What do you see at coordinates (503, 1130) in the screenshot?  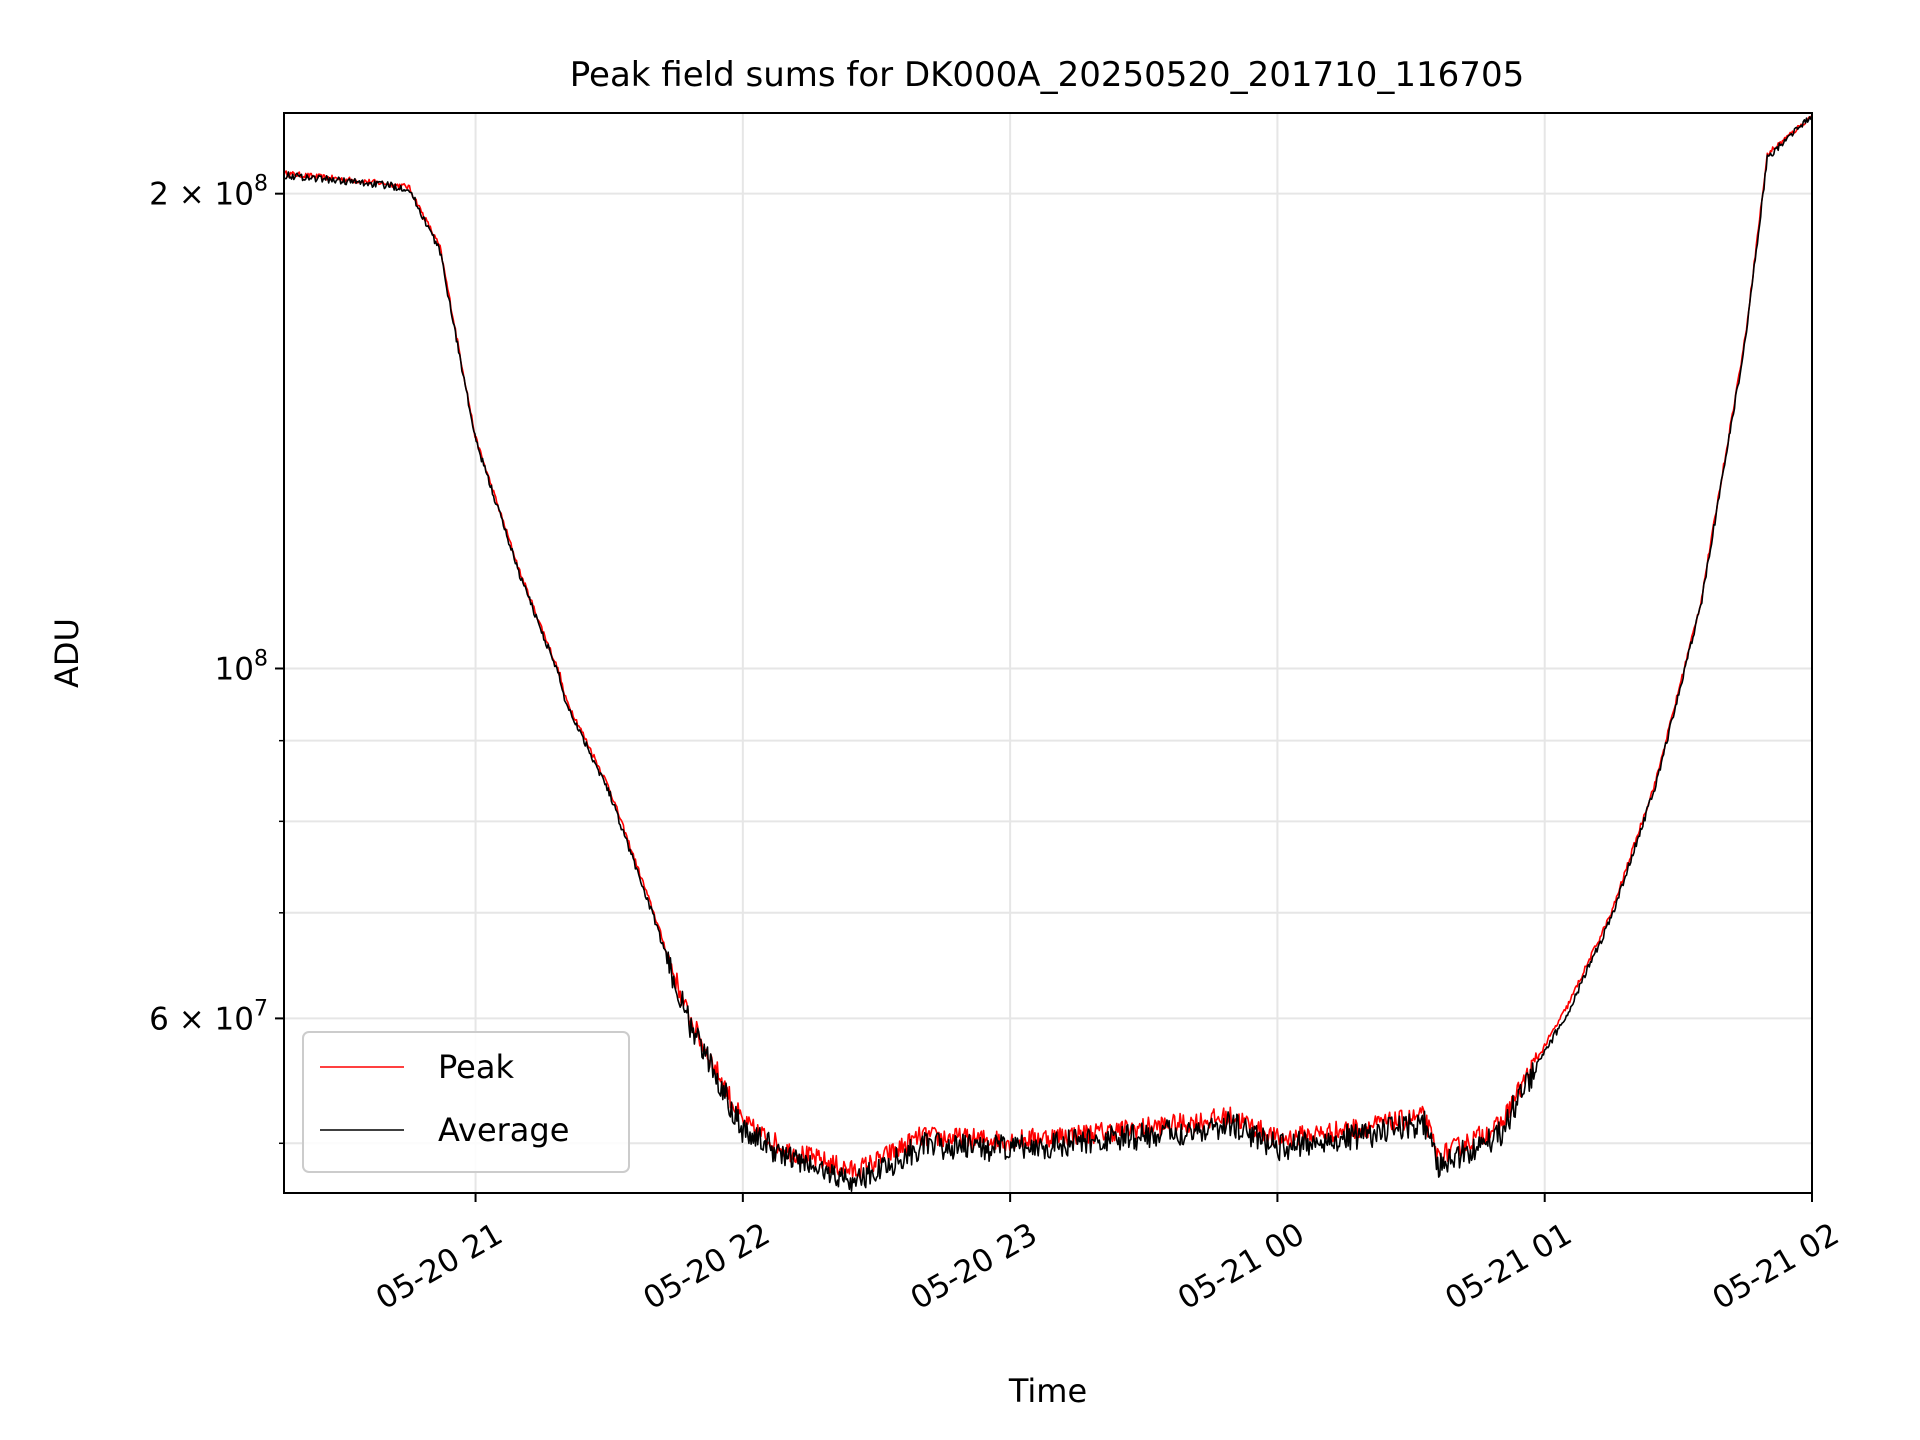 I see `legend-average-label: Average` at bounding box center [503, 1130].